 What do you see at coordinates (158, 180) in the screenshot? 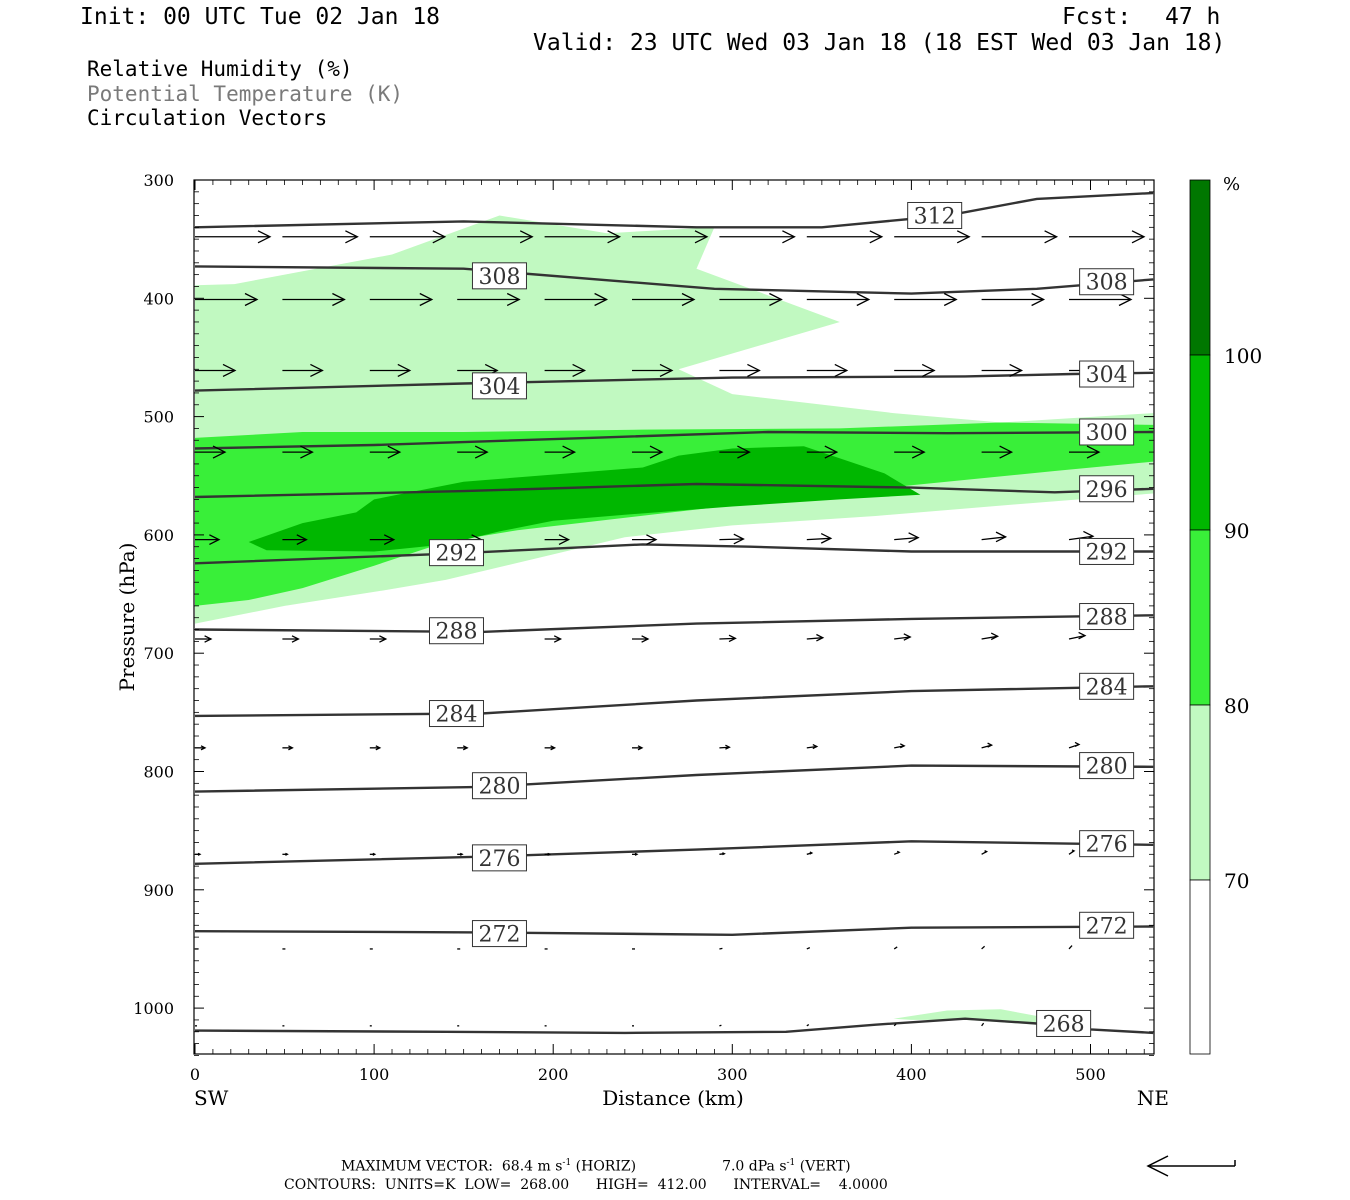
I see `y-tick-label: 300` at bounding box center [158, 180].